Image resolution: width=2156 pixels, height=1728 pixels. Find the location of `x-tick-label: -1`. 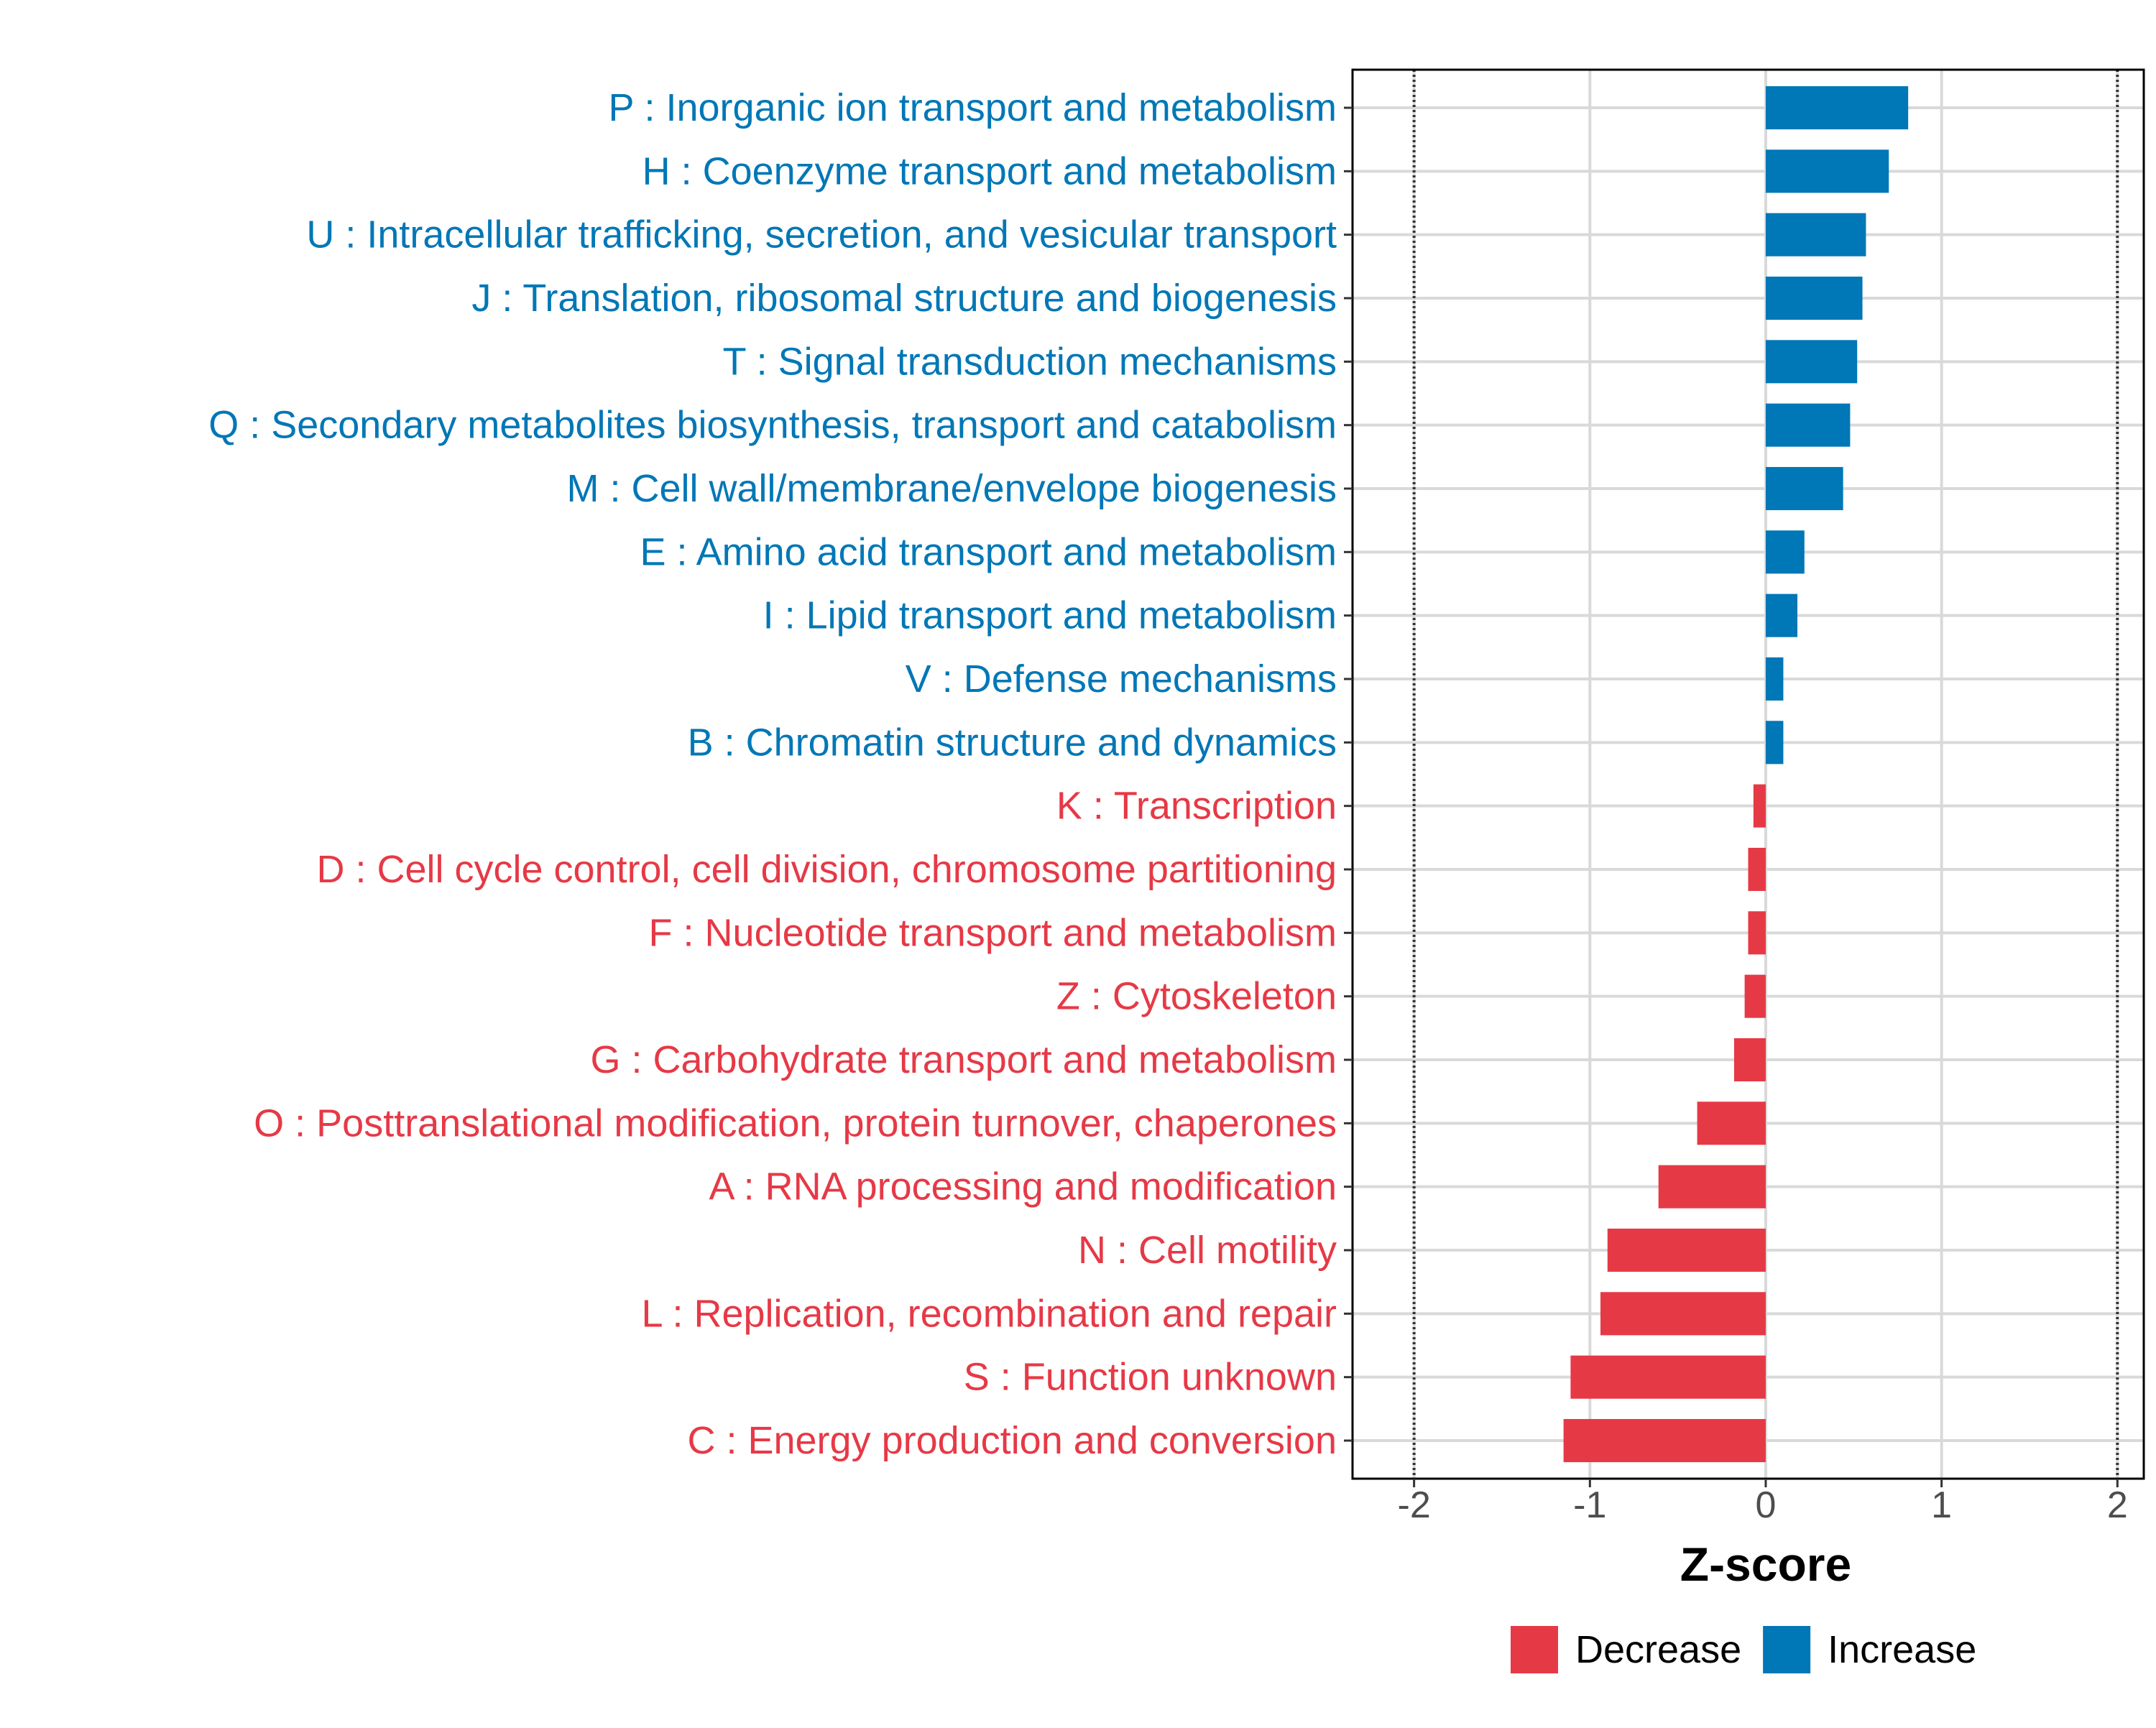

x-tick-label: -1 is located at coordinates (1590, 1505).